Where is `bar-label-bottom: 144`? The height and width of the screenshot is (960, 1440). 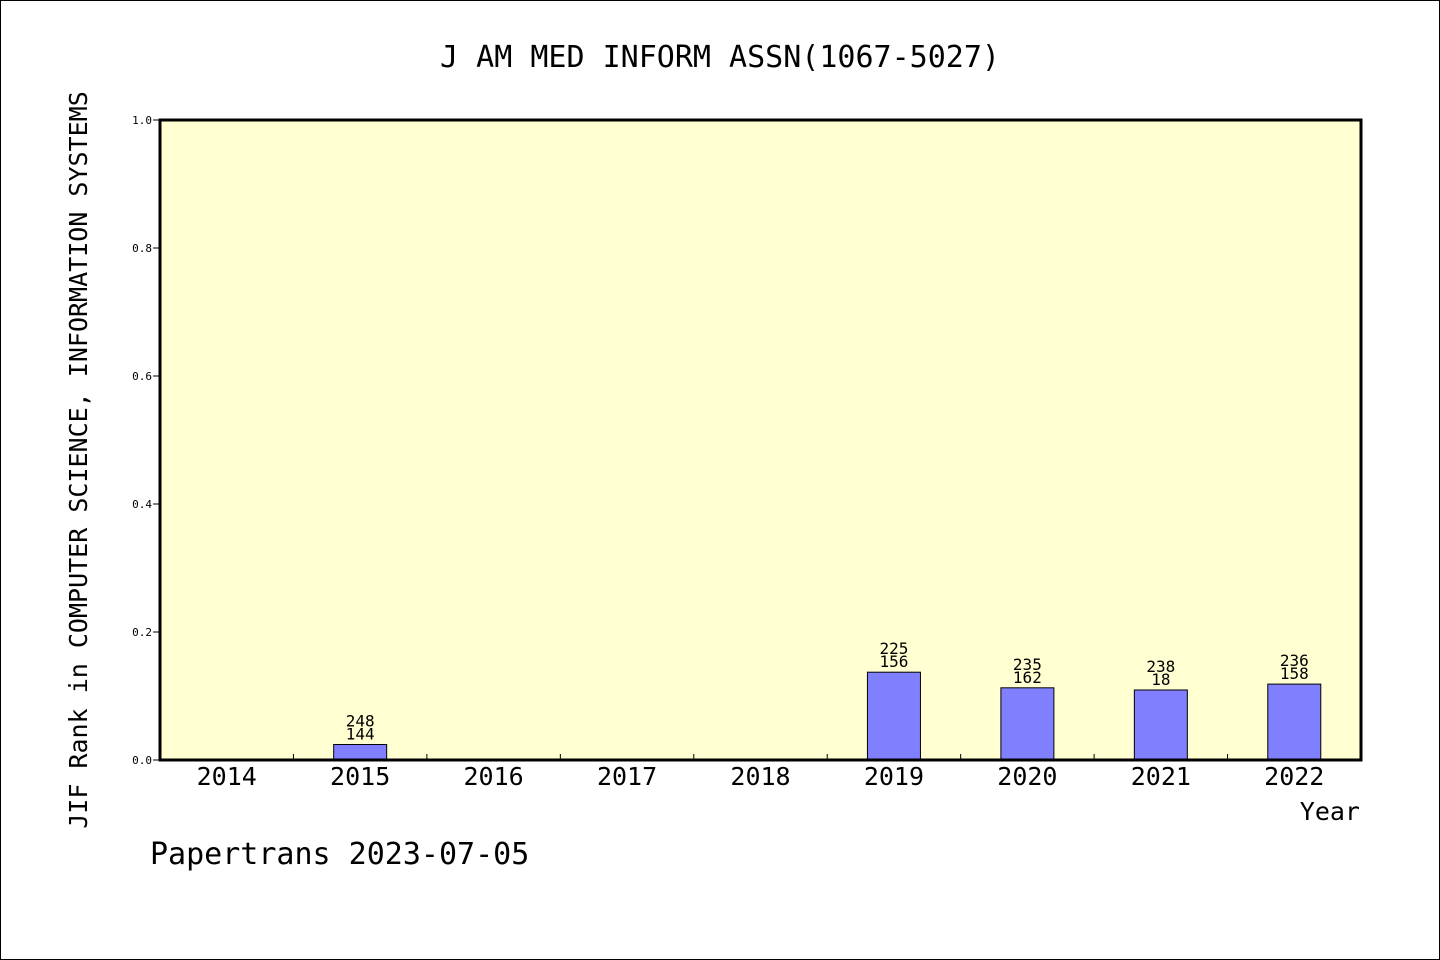
bar-label-bottom: 144 is located at coordinates (360, 734).